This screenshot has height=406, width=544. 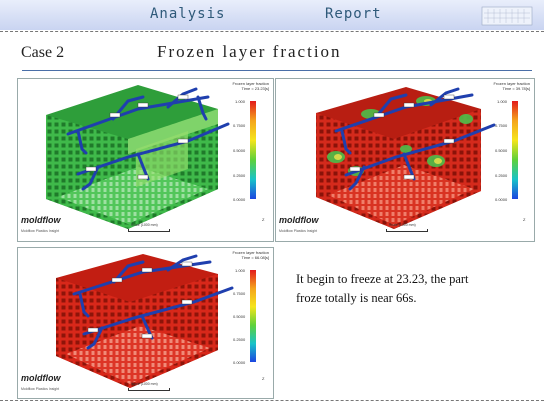 I want to click on axis-triad-1: Z, so click(x=263, y=219).